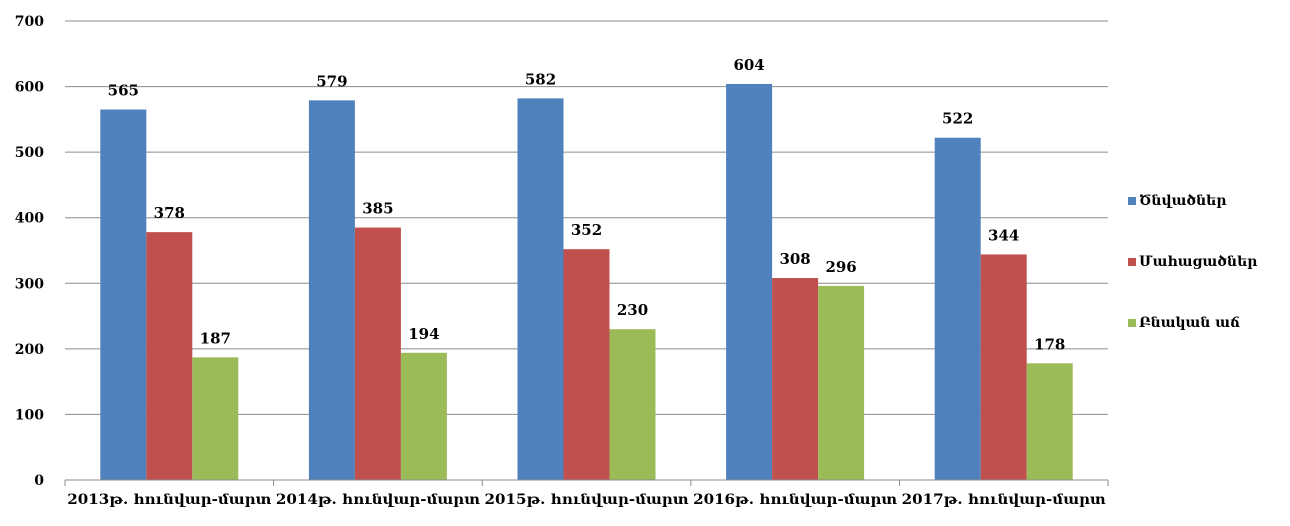 This screenshot has height=526, width=1290. Describe the element at coordinates (29, 251) in the screenshot. I see `y-axis-tick-labels: 0 100 200 300 400 500 600 700` at that location.